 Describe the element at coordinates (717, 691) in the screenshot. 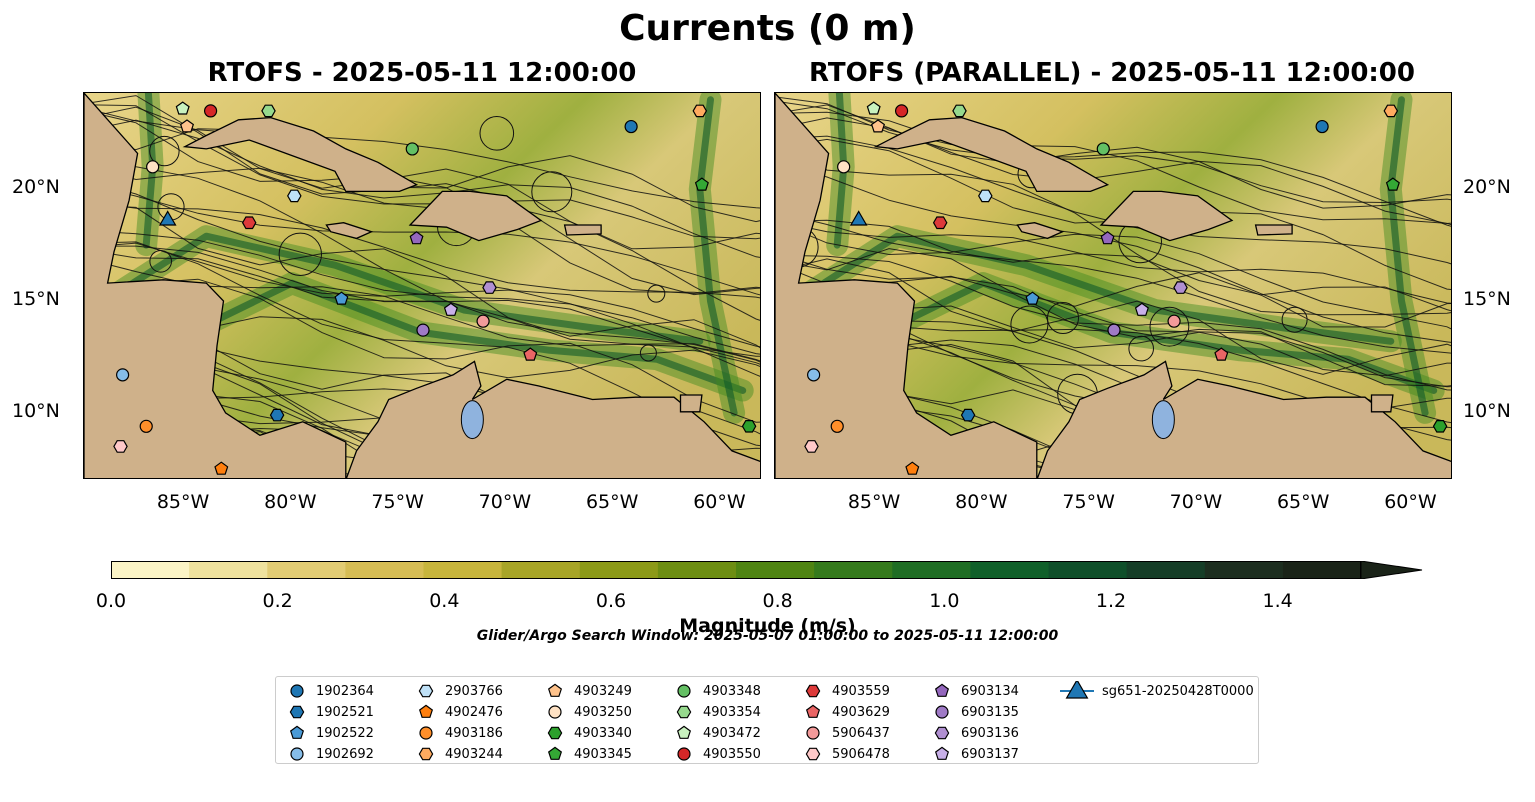

I see `legend-item: 4903348` at that location.